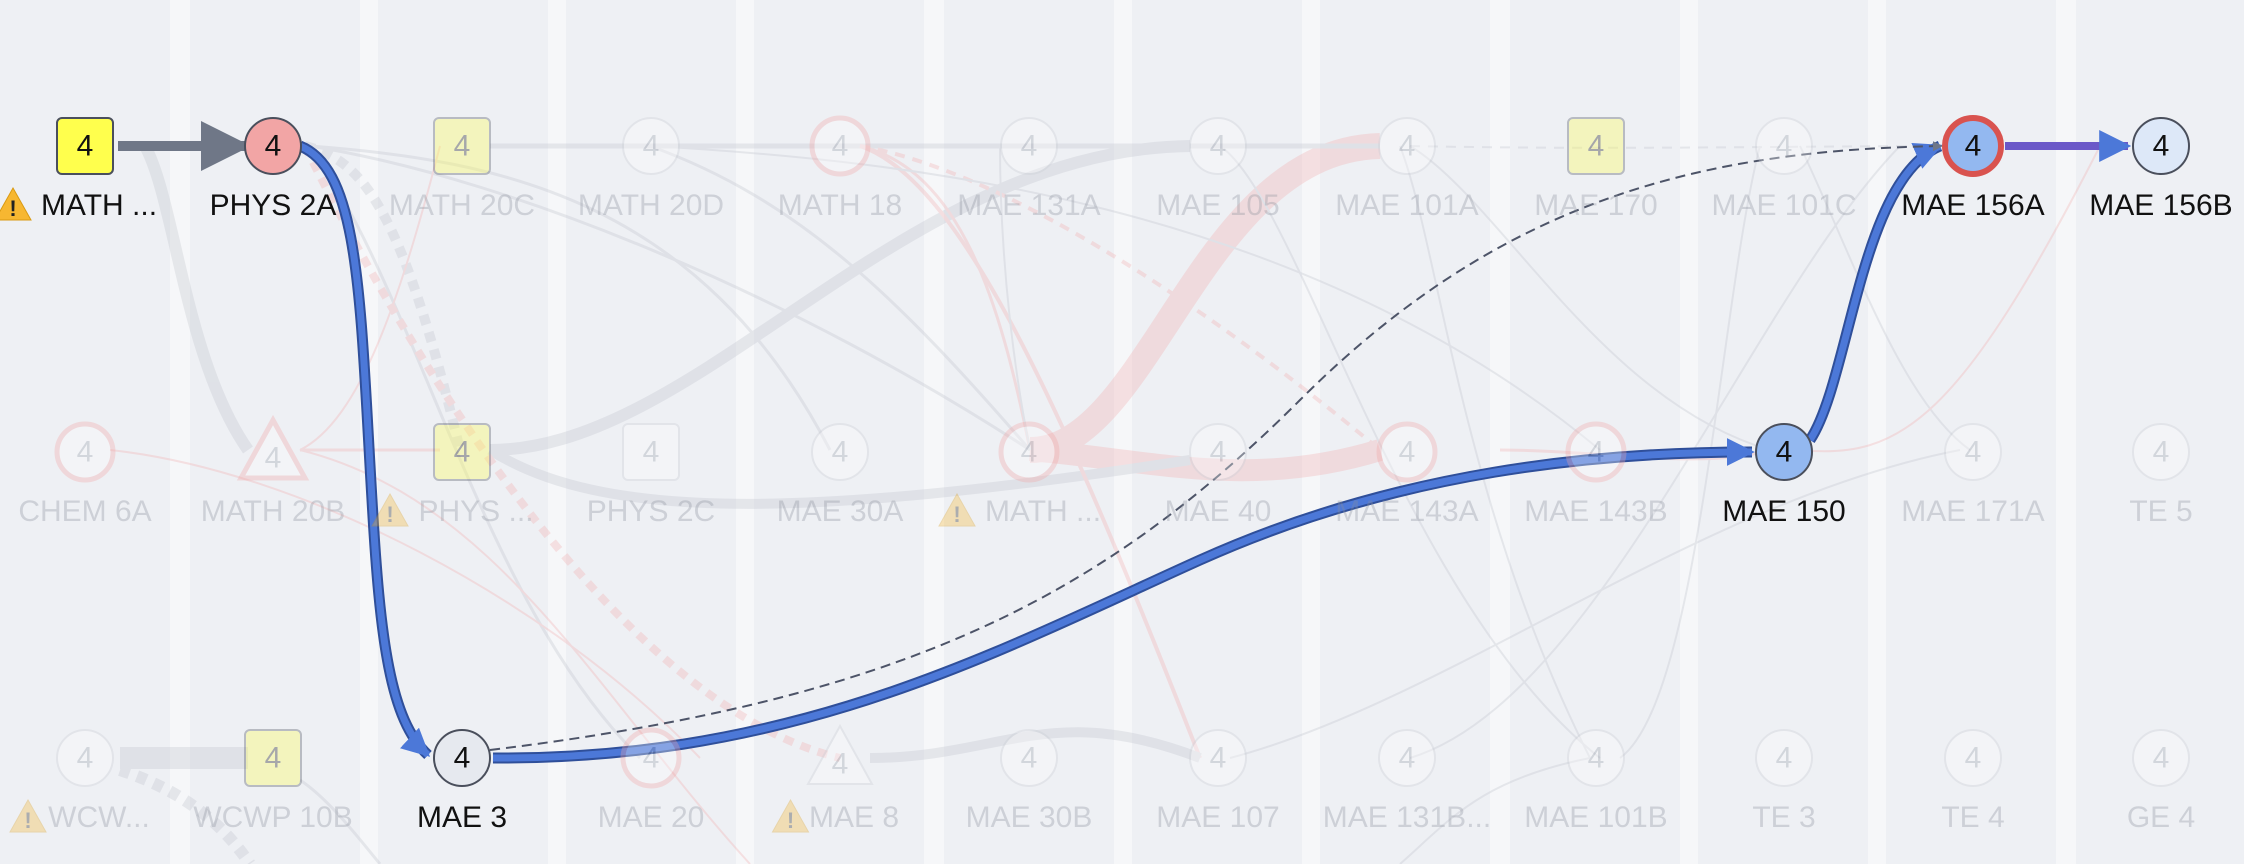 The width and height of the screenshot is (2244, 864). I want to click on node-label: MAE 8, so click(854, 817).